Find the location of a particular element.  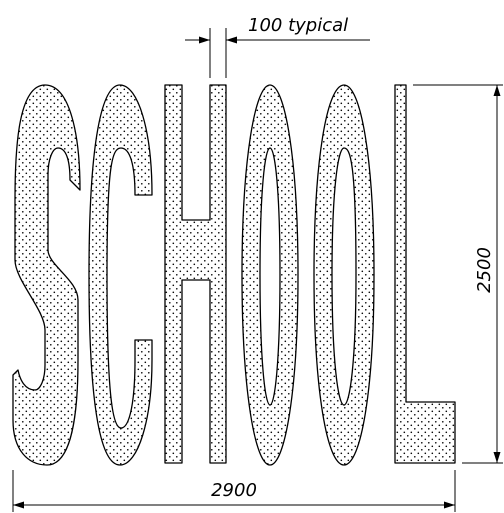

stroke-width-label: 100 typical is located at coordinates (298, 25).